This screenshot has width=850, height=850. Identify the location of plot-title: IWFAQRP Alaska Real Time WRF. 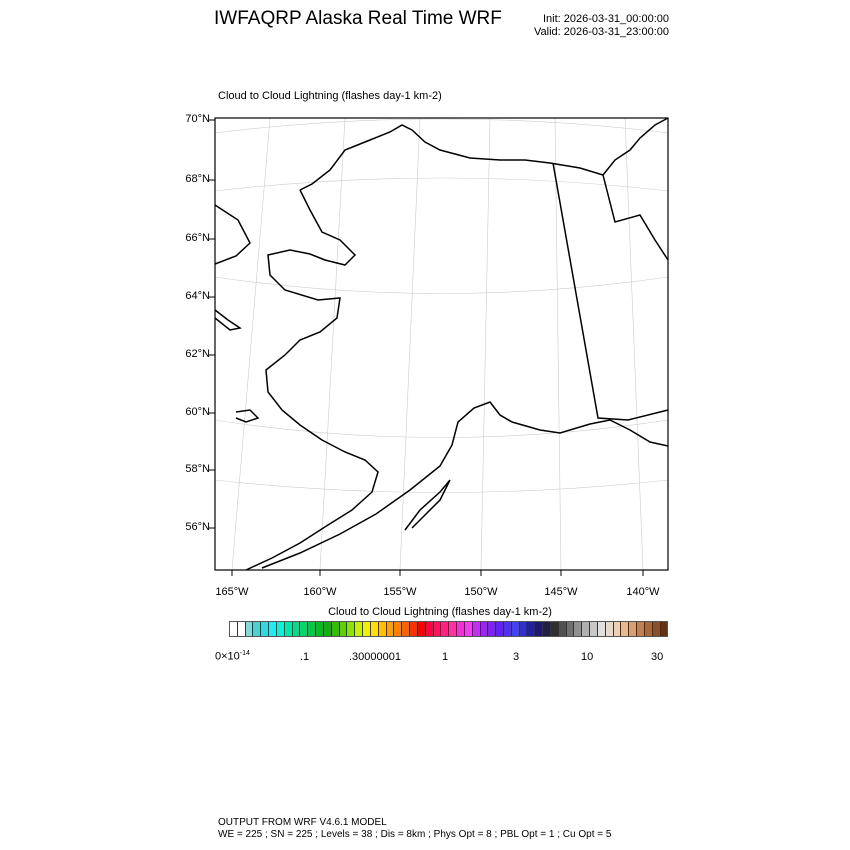
(358, 18).